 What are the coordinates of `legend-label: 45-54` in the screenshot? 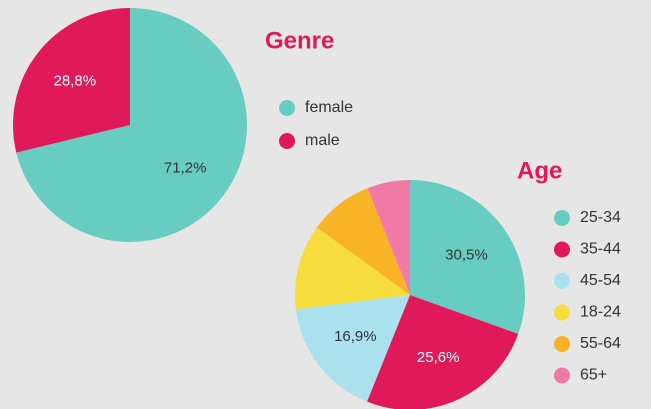 It's located at (600, 280).